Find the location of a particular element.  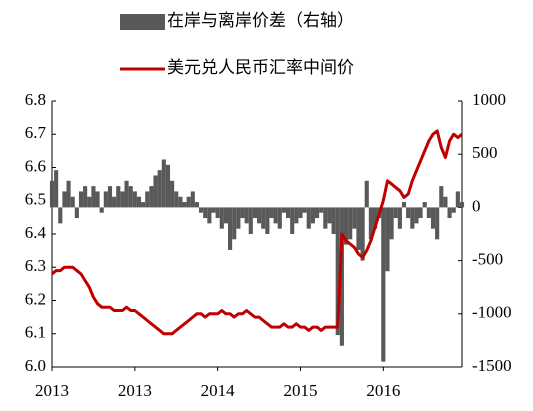

y2-tick-label: -1000 is located at coordinates (492, 312).